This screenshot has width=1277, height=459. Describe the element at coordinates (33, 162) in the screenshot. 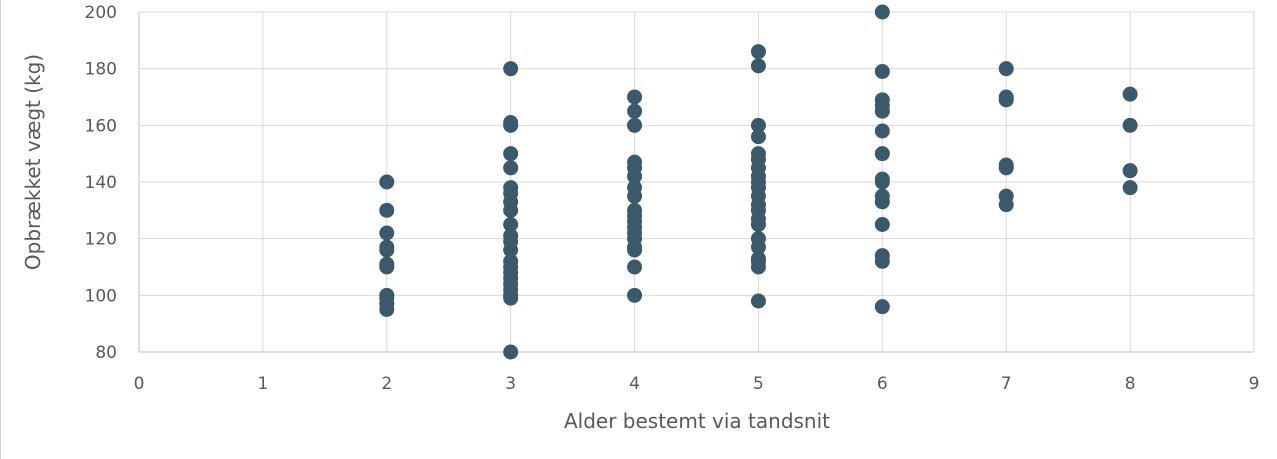

I see `y-axis-title: Opbrækket vægt (kg)` at that location.